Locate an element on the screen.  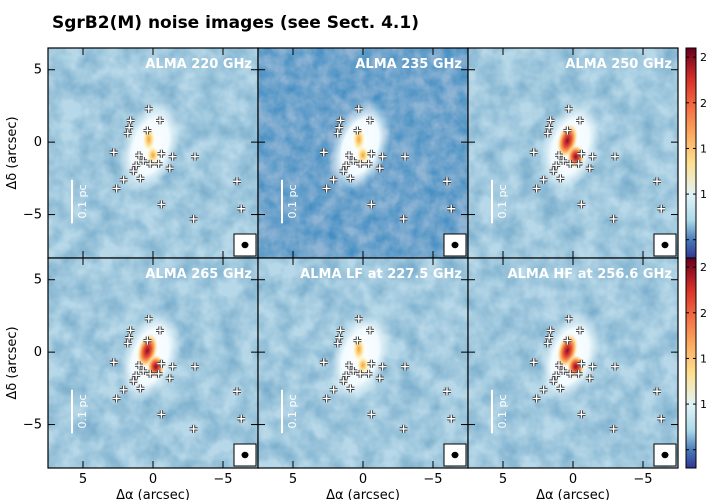
colorbar-tick-label: 20 is located at coordinates (703, 103).